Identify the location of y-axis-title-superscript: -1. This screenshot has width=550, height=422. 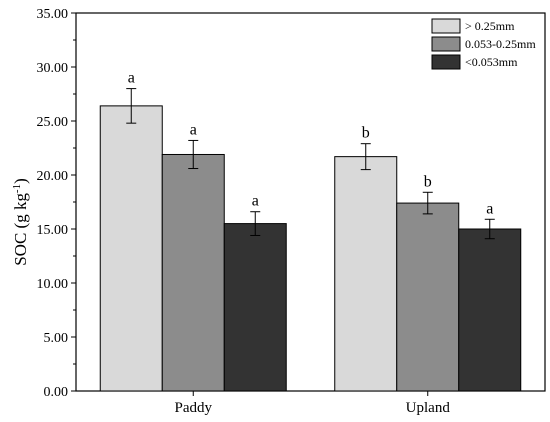
(17, 188).